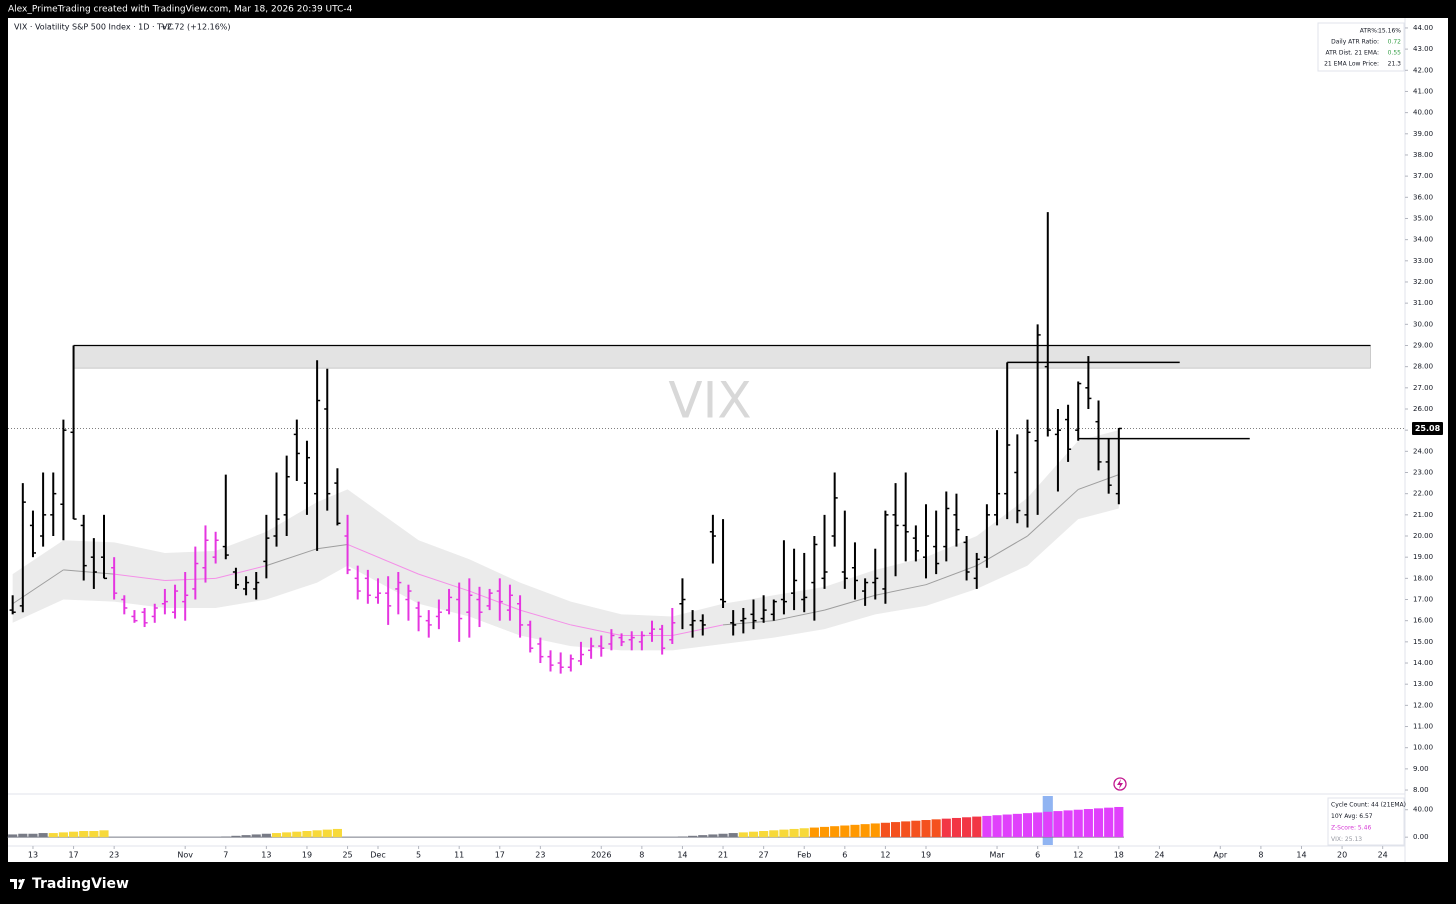 Image resolution: width=1456 pixels, height=904 pixels. What do you see at coordinates (1395, 53) in the screenshot?
I see `info-value: 0.55` at bounding box center [1395, 53].